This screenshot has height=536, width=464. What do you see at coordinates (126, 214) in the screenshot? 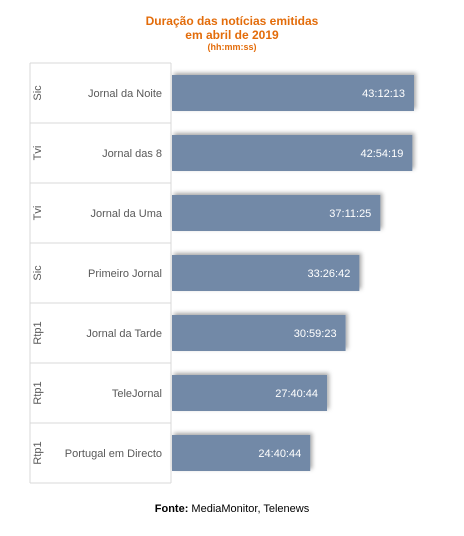
I see `program-label: Jornal da Uma` at bounding box center [126, 214].